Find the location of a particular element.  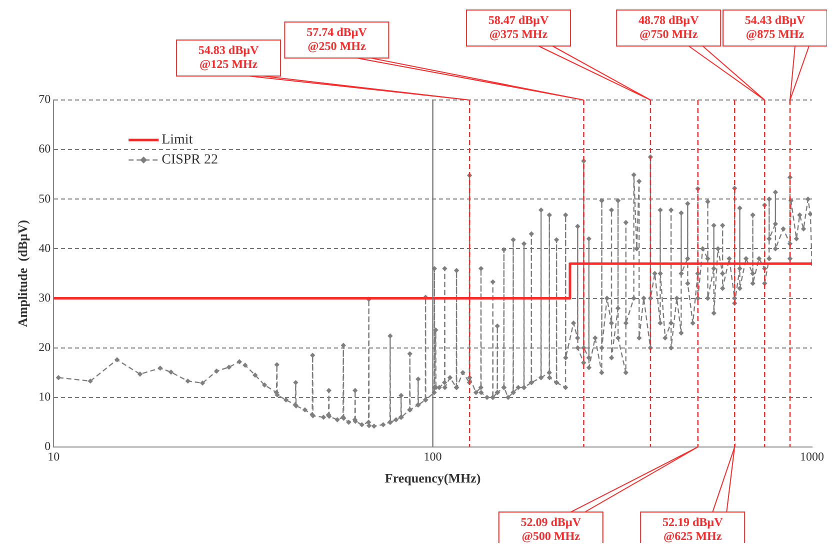

y-tick-label: 20 is located at coordinates (44, 347).